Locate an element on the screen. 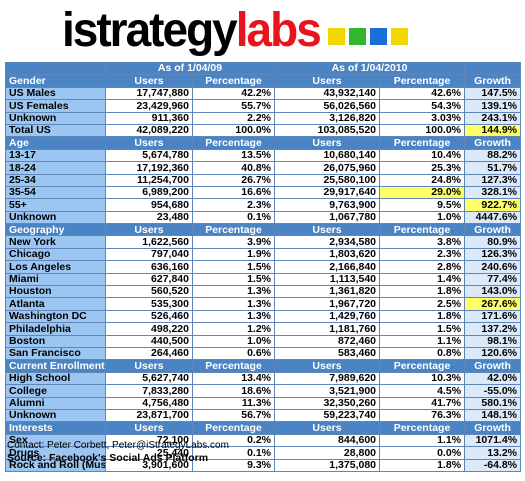 Image resolution: width=525 pixels, height=481 pixels. cell: 18.6% is located at coordinates (233, 391).